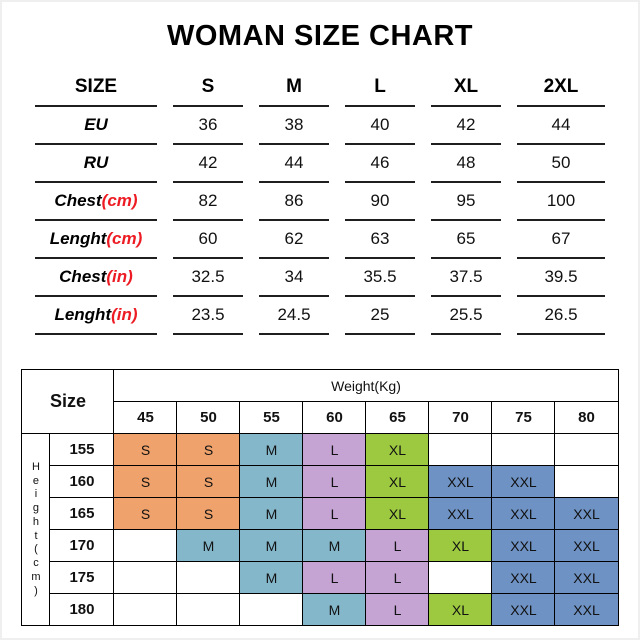 The image size is (640, 640). I want to click on row-label-text: EU, so click(96, 124).